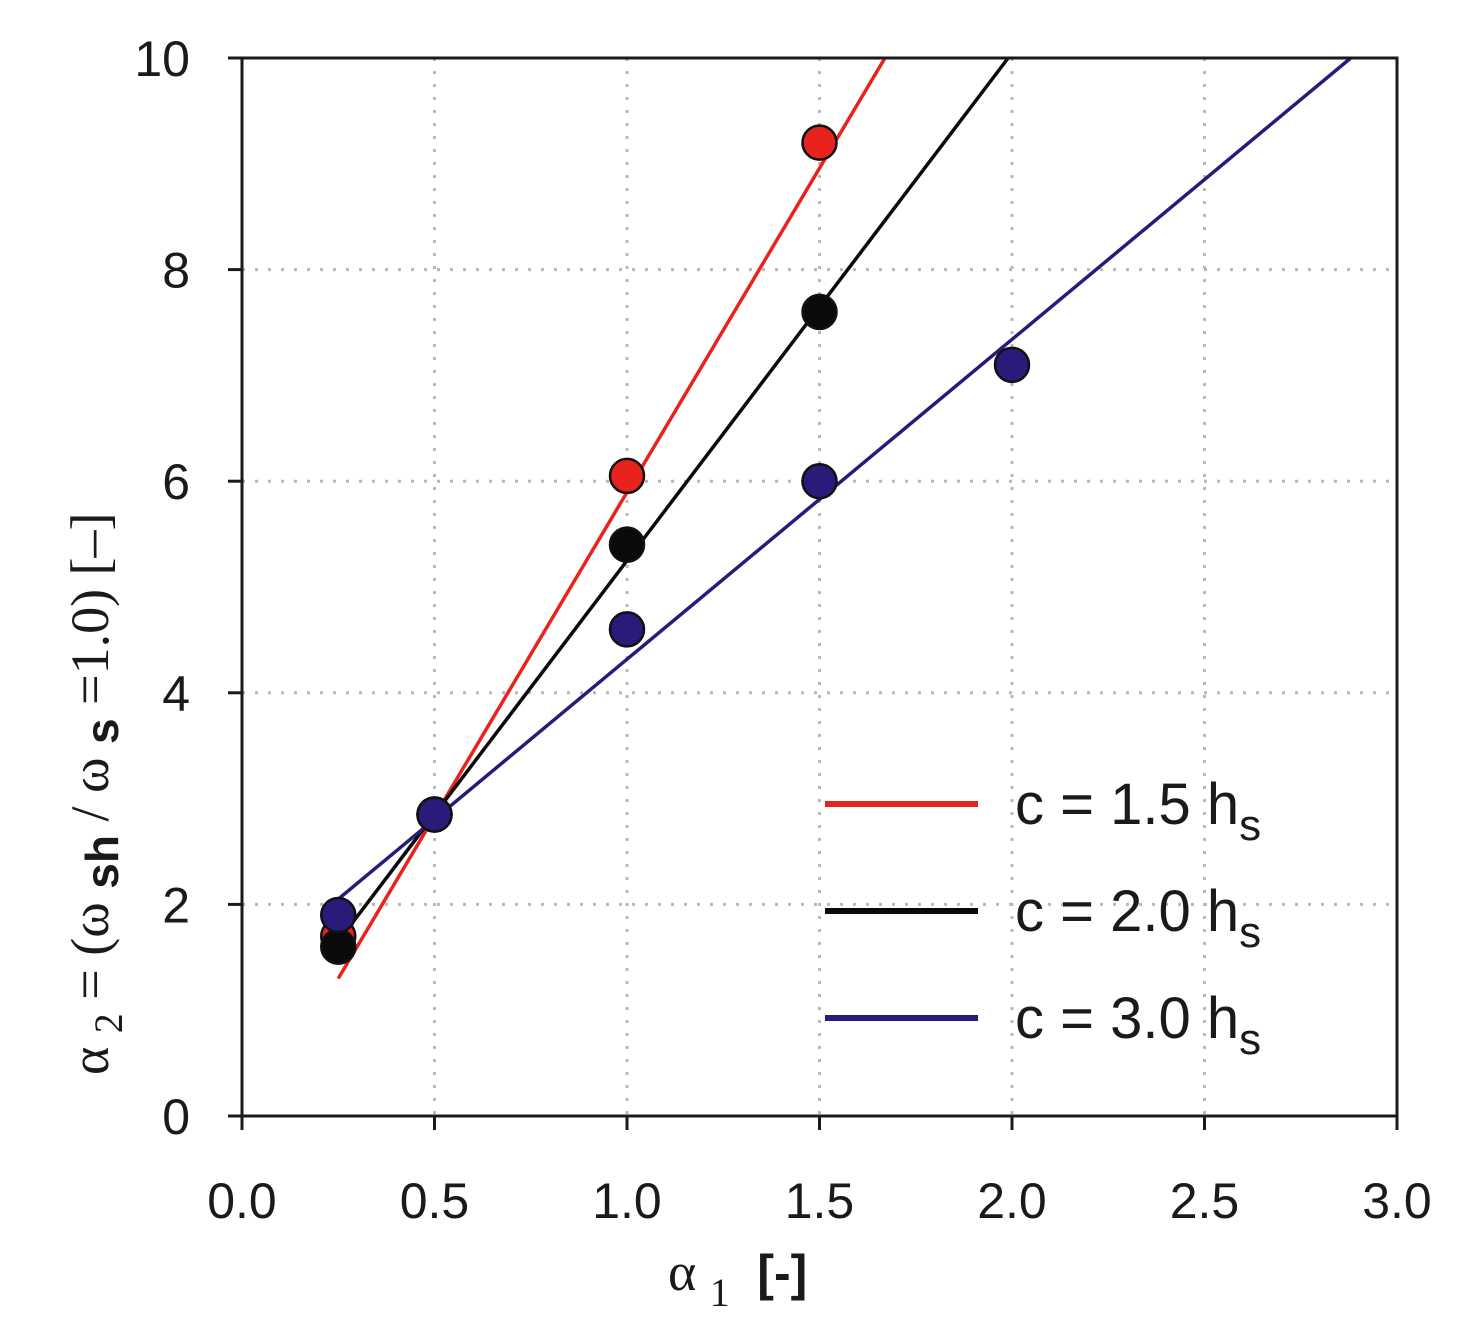 Image resolution: width=1463 pixels, height=1332 pixels. Describe the element at coordinates (1205, 1201) in the screenshot. I see `x-tick-label: 2.5` at that location.